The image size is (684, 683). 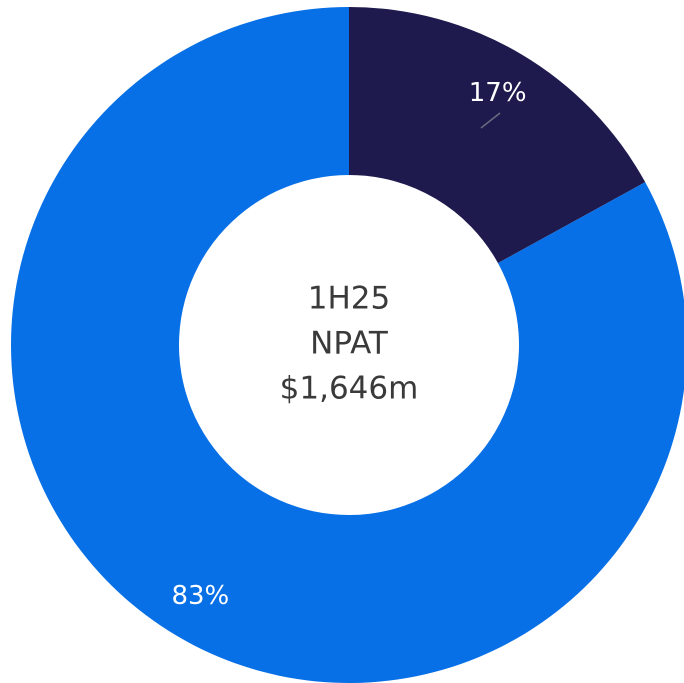 What do you see at coordinates (200, 596) in the screenshot?
I see `slice-label: 83%` at bounding box center [200, 596].